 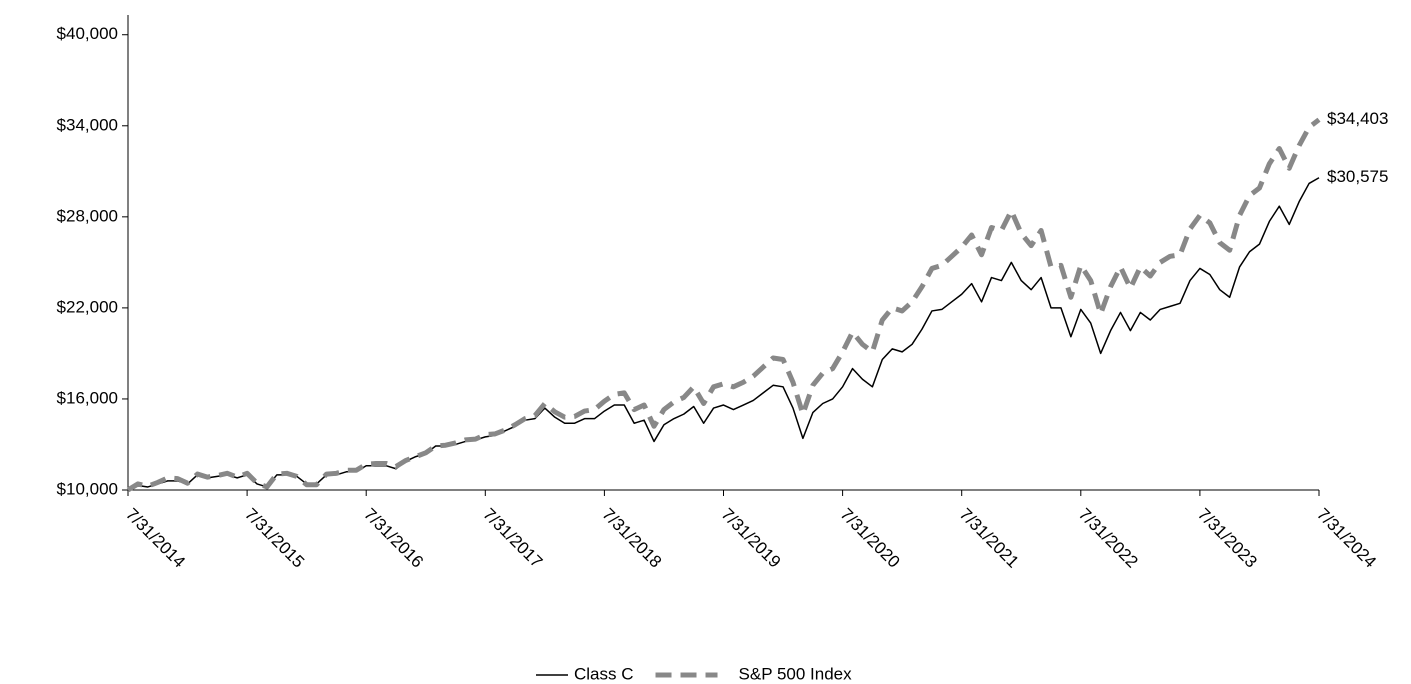 What do you see at coordinates (1357, 176) in the screenshot?
I see `end-value-label: $30,575` at bounding box center [1357, 176].